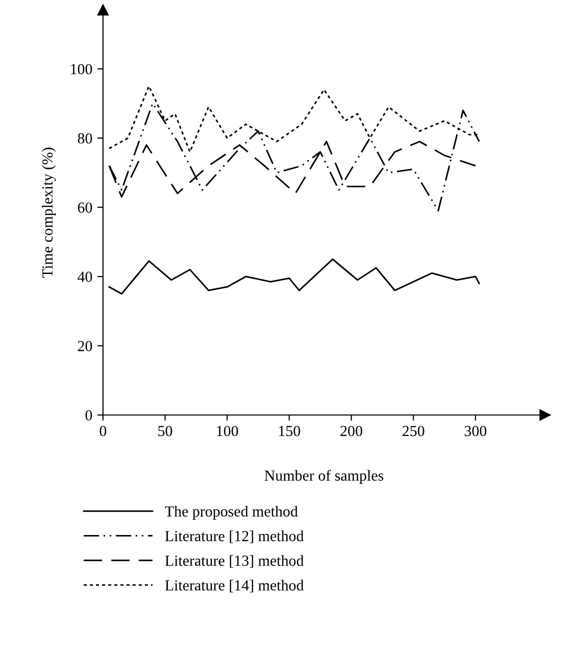  Describe the element at coordinates (49, 213) in the screenshot. I see `y-axis-title: Time complexity (%)` at that location.